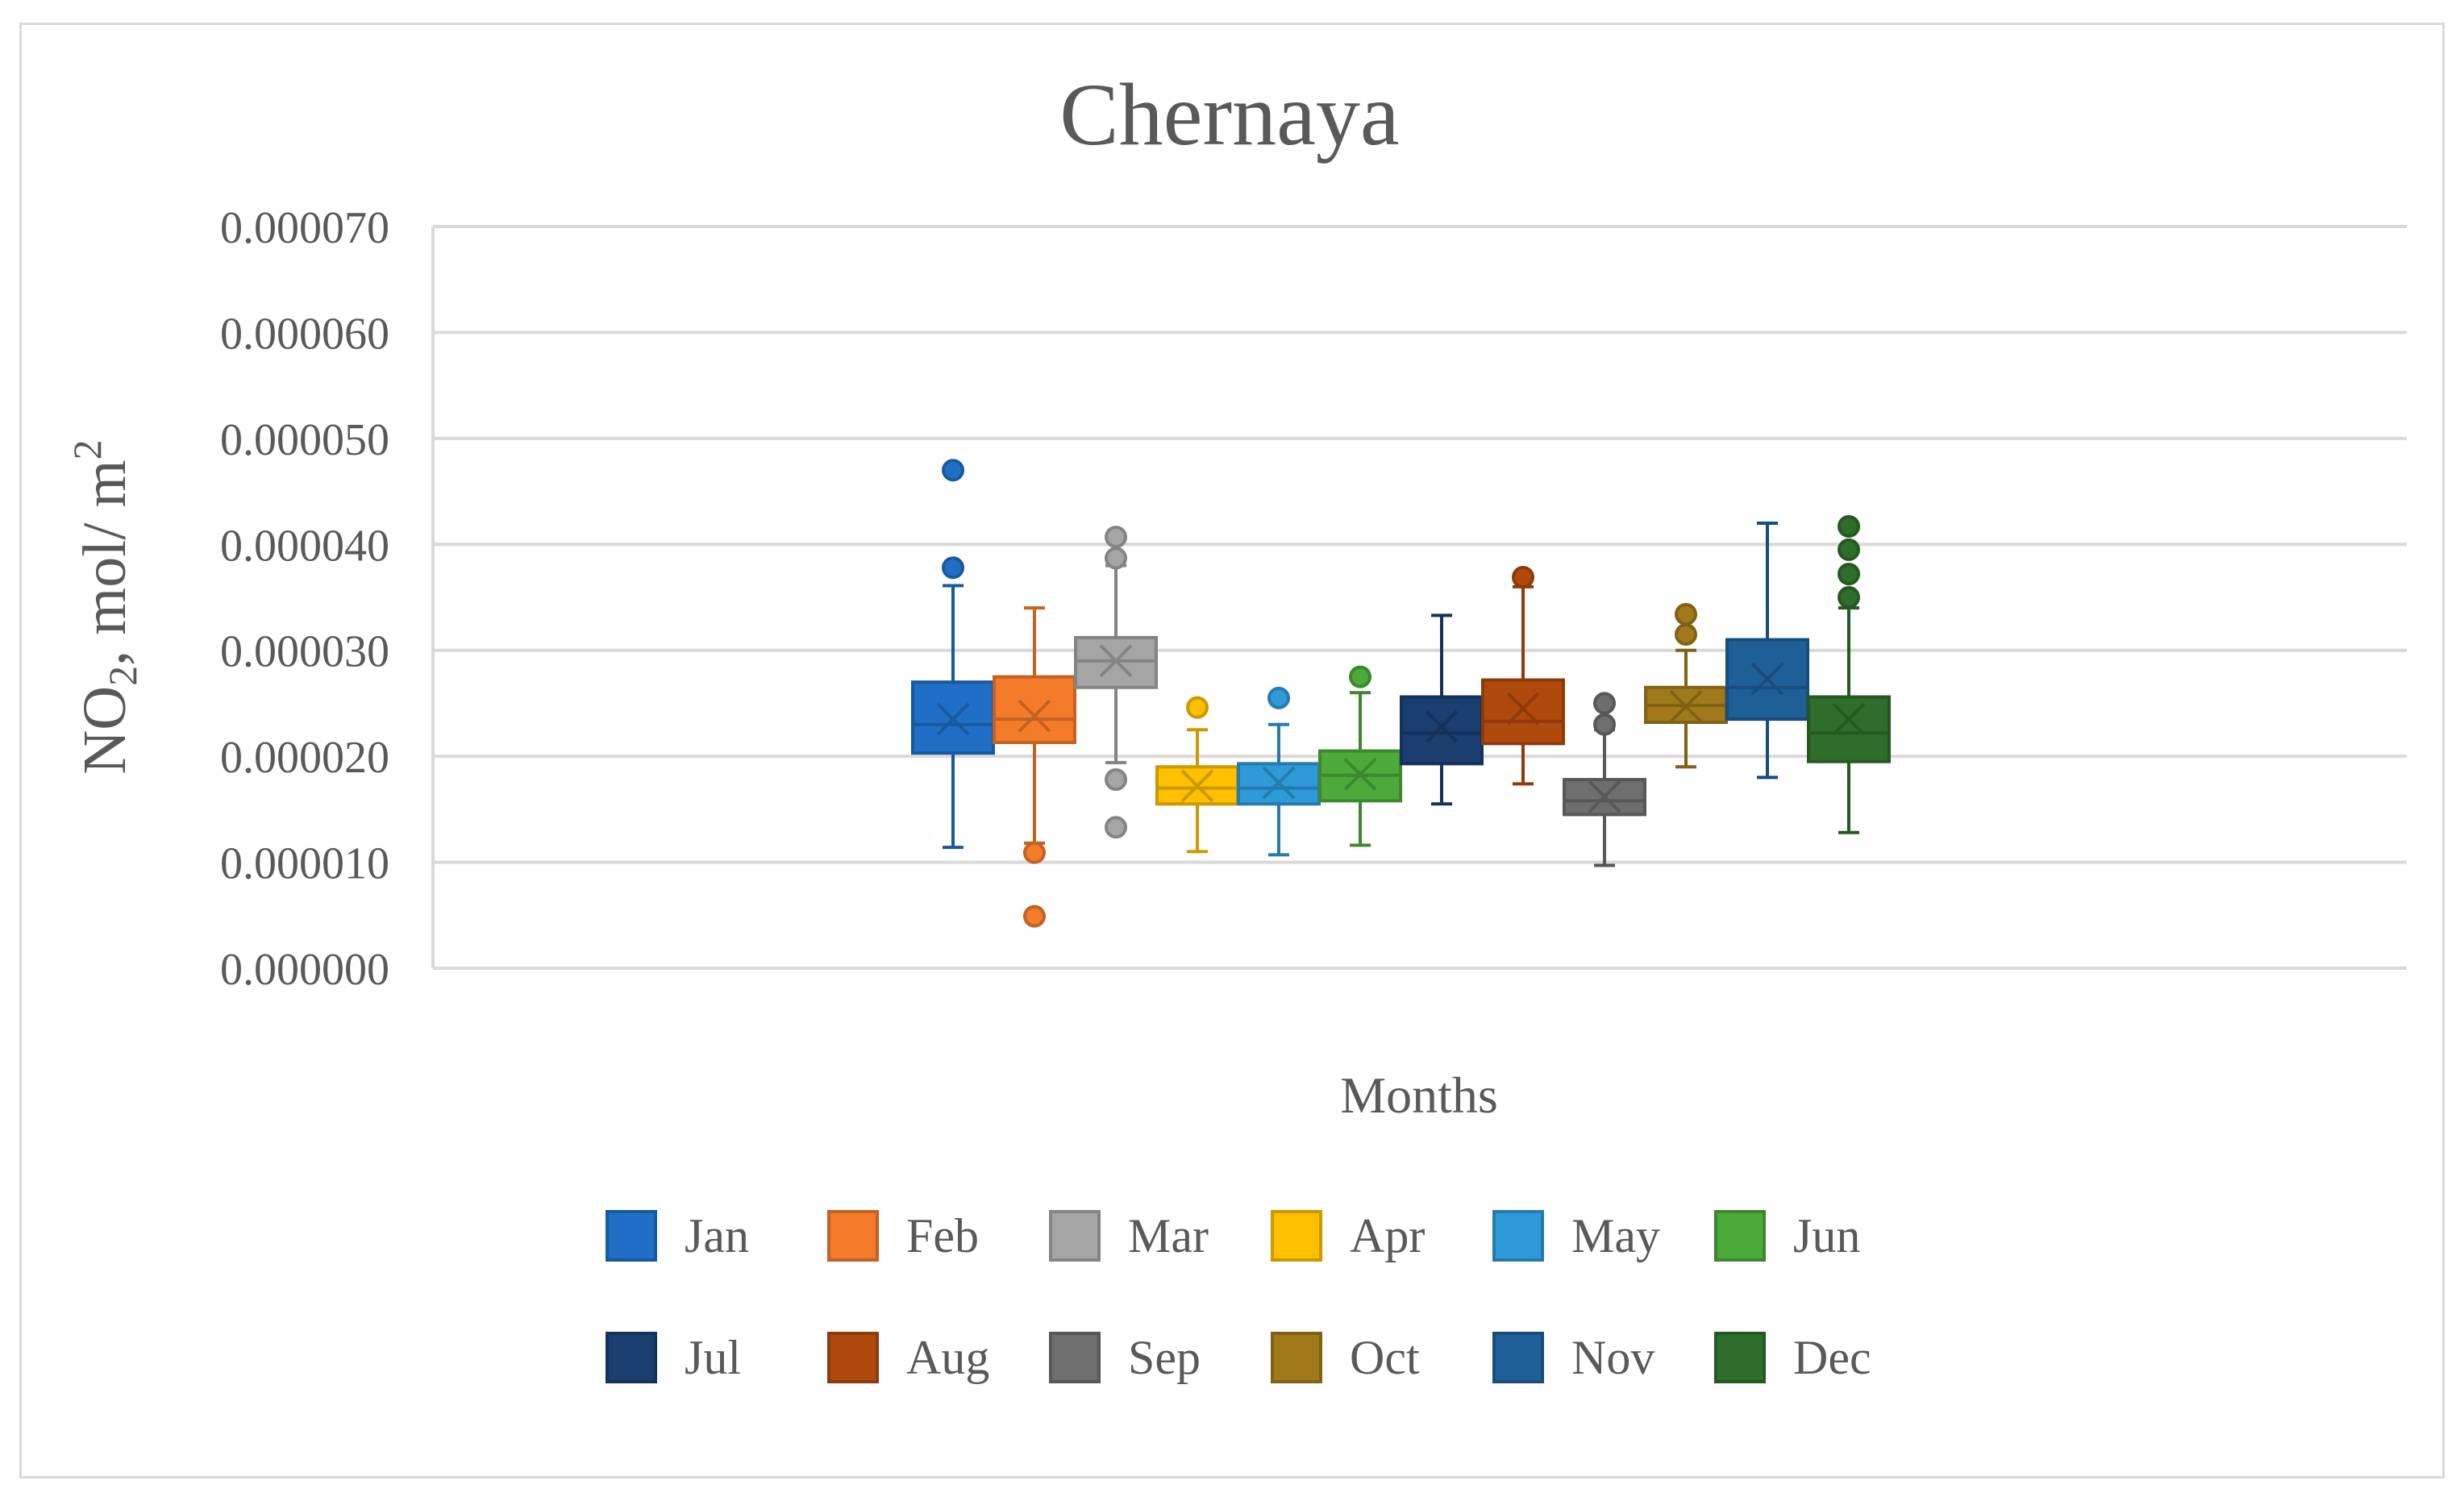 This screenshot has height=1497, width=2464. Describe the element at coordinates (1164, 1357) in the screenshot. I see `legend-label: Sep` at that location.